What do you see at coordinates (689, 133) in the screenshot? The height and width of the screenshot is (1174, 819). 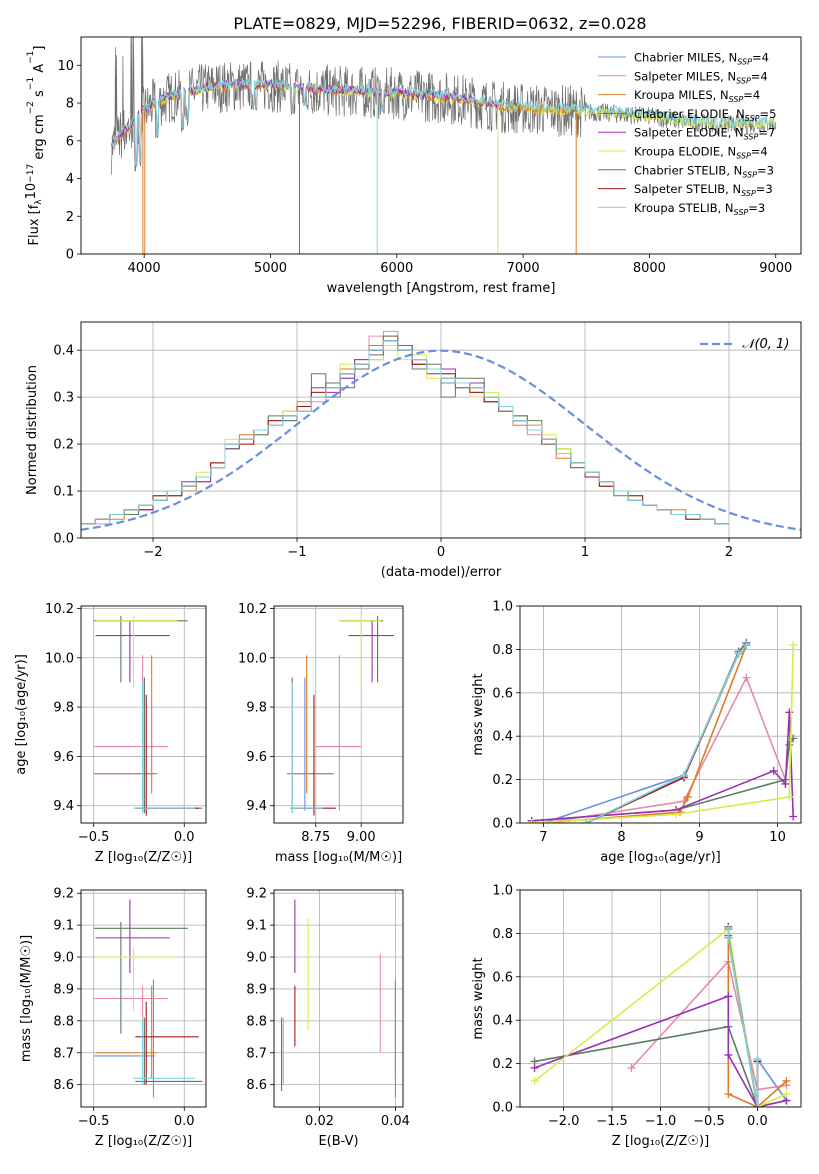 I see `legend-label-text: Salpeter ELODIE, N` at bounding box center [689, 133].